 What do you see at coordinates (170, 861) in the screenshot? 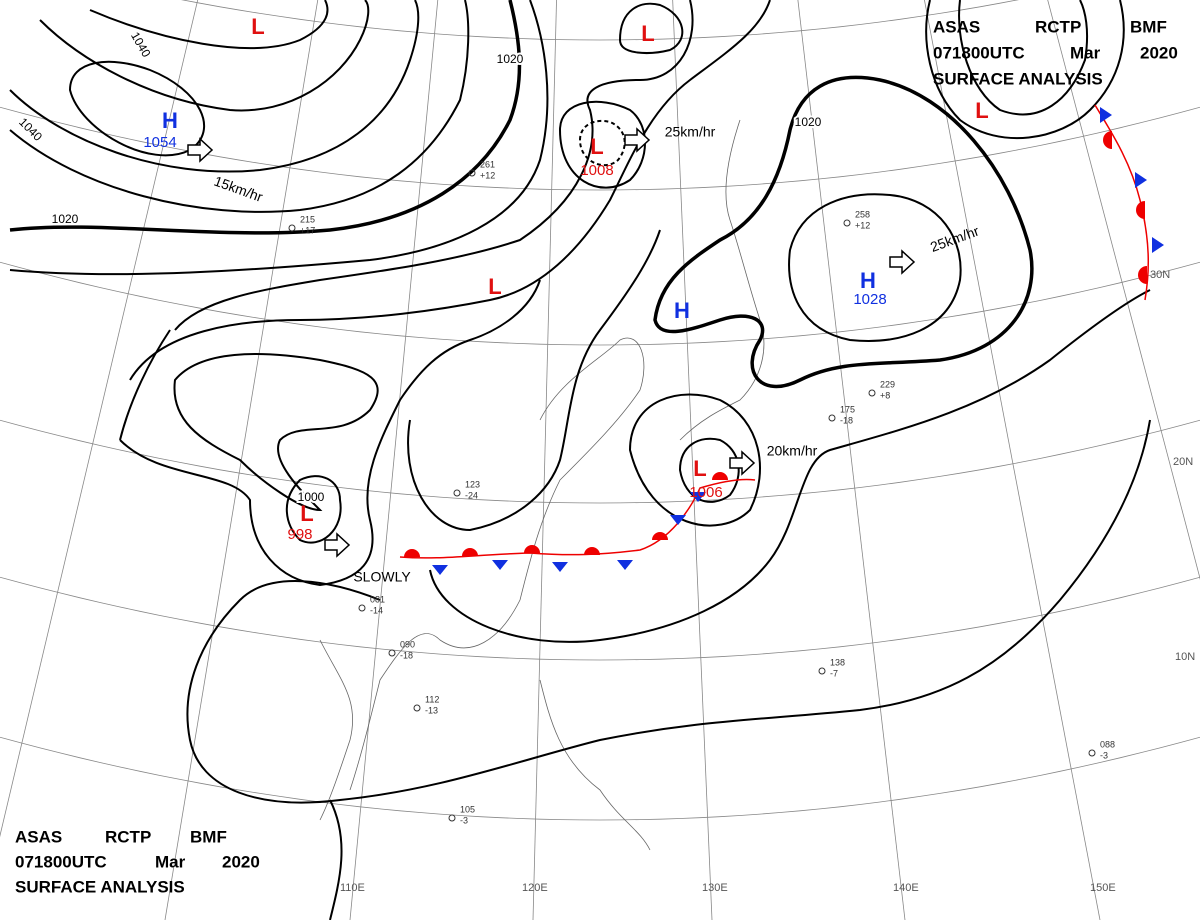
I see `header-text: Mar` at bounding box center [170, 861].